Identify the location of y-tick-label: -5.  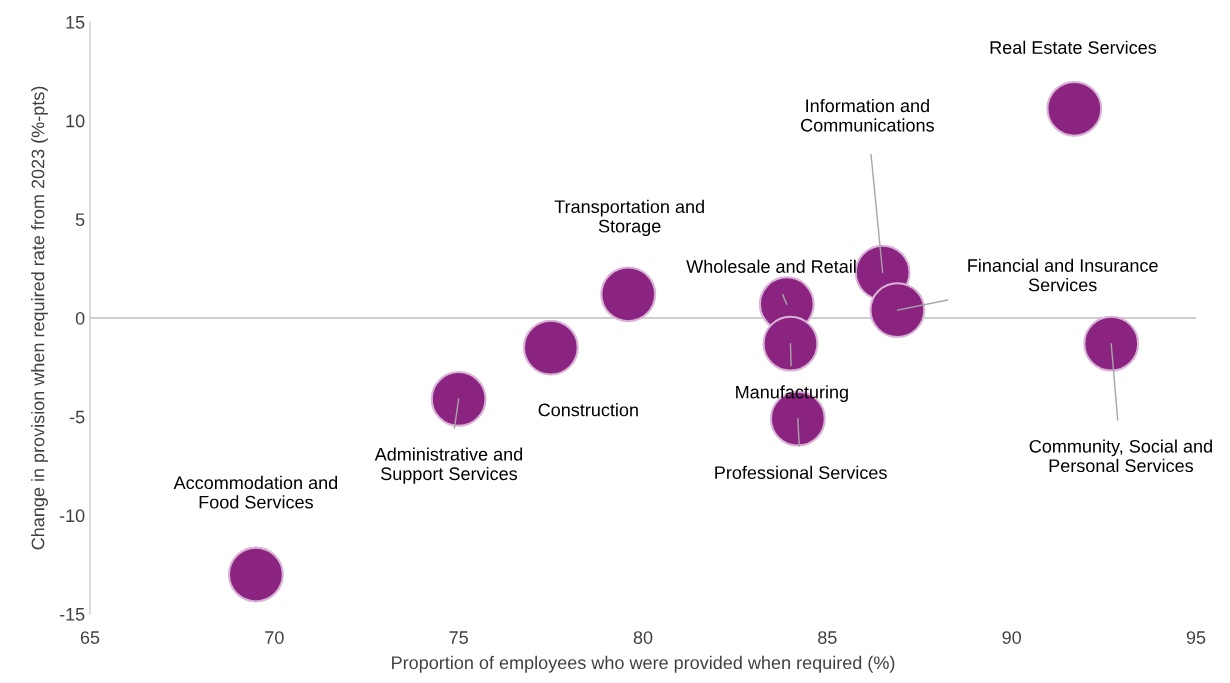
(77, 417).